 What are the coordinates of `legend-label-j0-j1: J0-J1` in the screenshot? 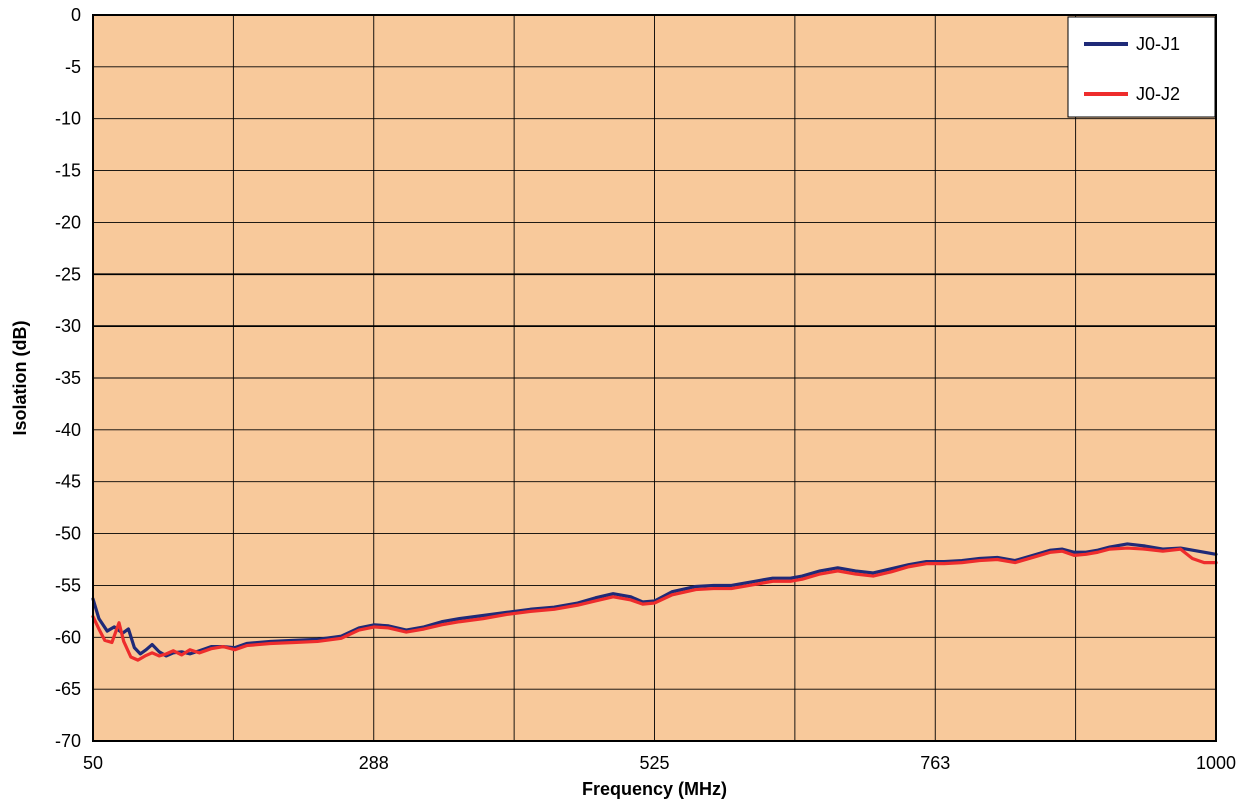 It's located at (1158, 44).